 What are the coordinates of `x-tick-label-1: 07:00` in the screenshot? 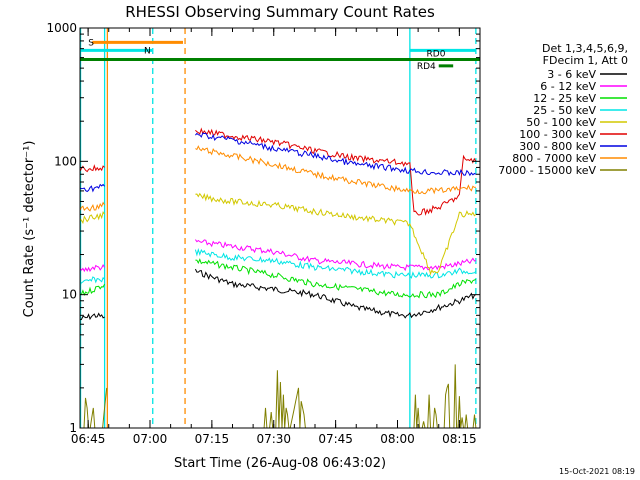 It's located at (150, 439).